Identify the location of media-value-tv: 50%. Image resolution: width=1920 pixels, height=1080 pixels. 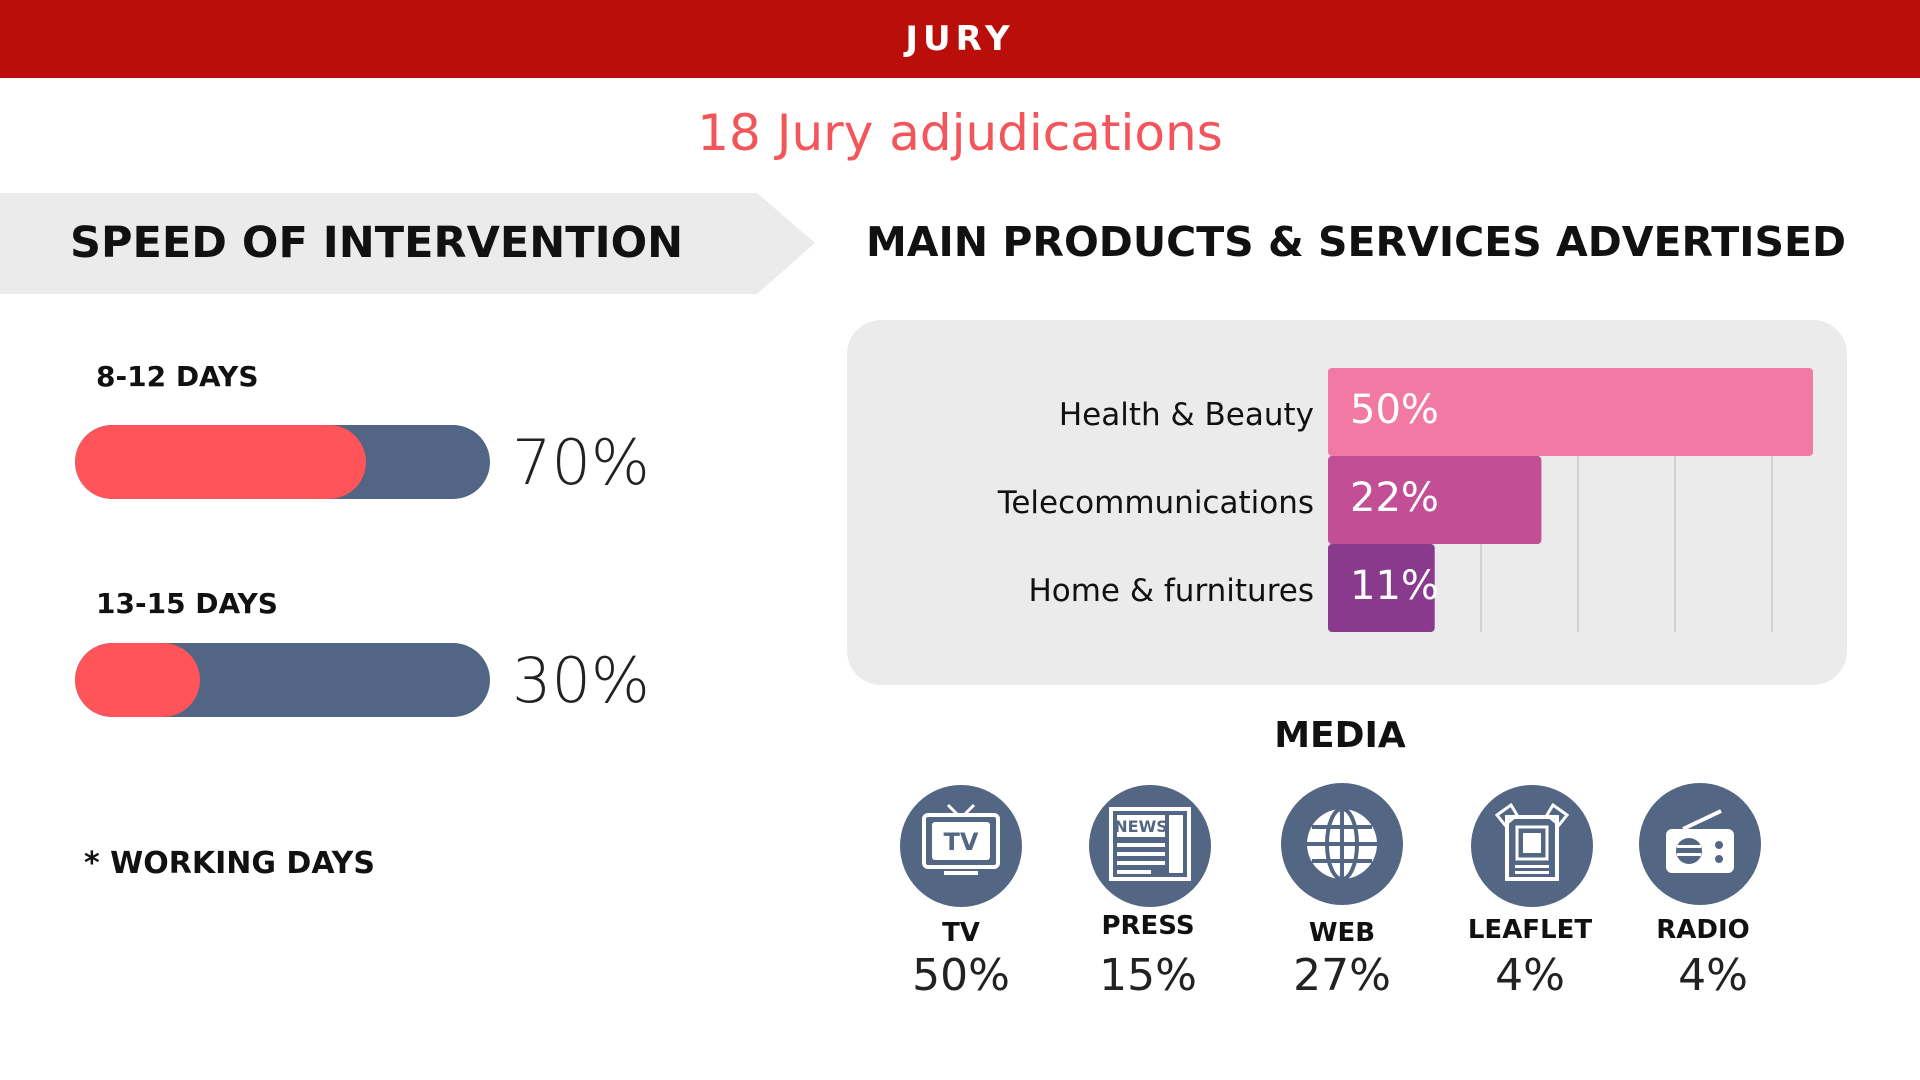
(961, 975).